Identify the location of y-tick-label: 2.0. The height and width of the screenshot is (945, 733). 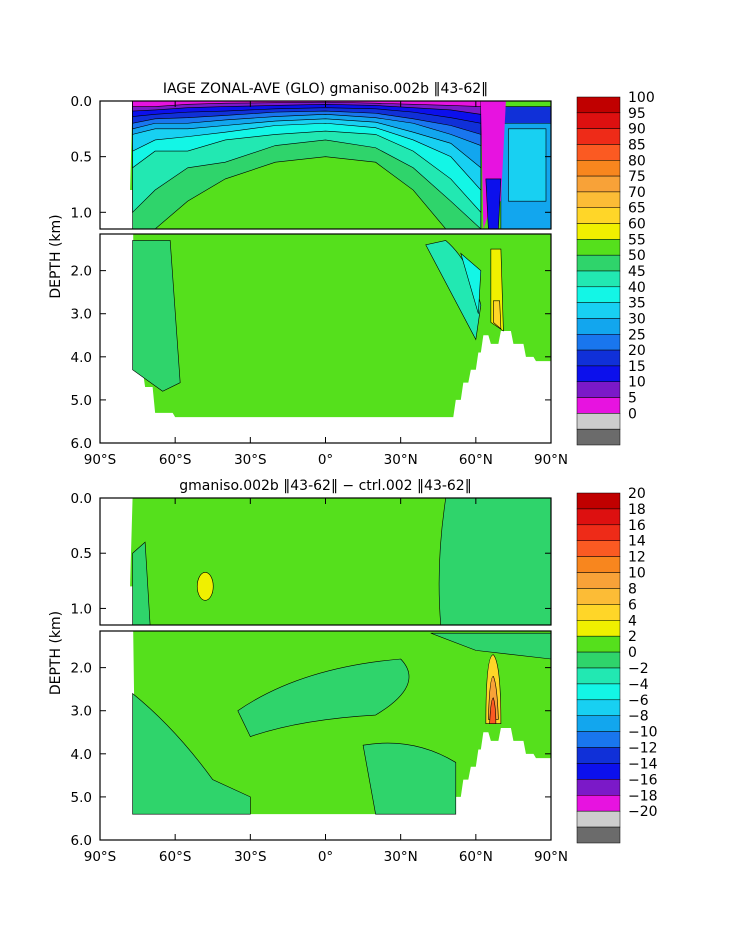
(81, 272).